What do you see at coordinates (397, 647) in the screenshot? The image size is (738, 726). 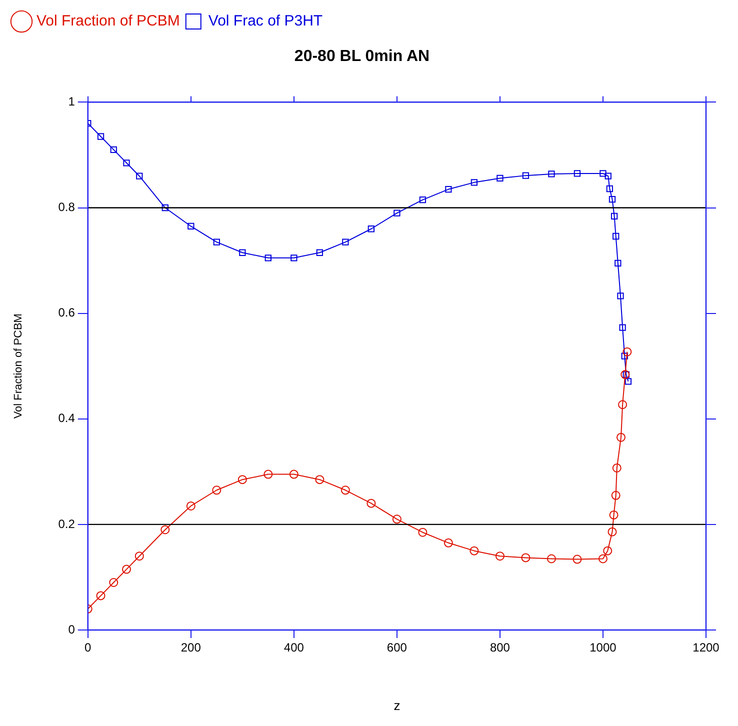 I see `x-tick-label: 600` at bounding box center [397, 647].